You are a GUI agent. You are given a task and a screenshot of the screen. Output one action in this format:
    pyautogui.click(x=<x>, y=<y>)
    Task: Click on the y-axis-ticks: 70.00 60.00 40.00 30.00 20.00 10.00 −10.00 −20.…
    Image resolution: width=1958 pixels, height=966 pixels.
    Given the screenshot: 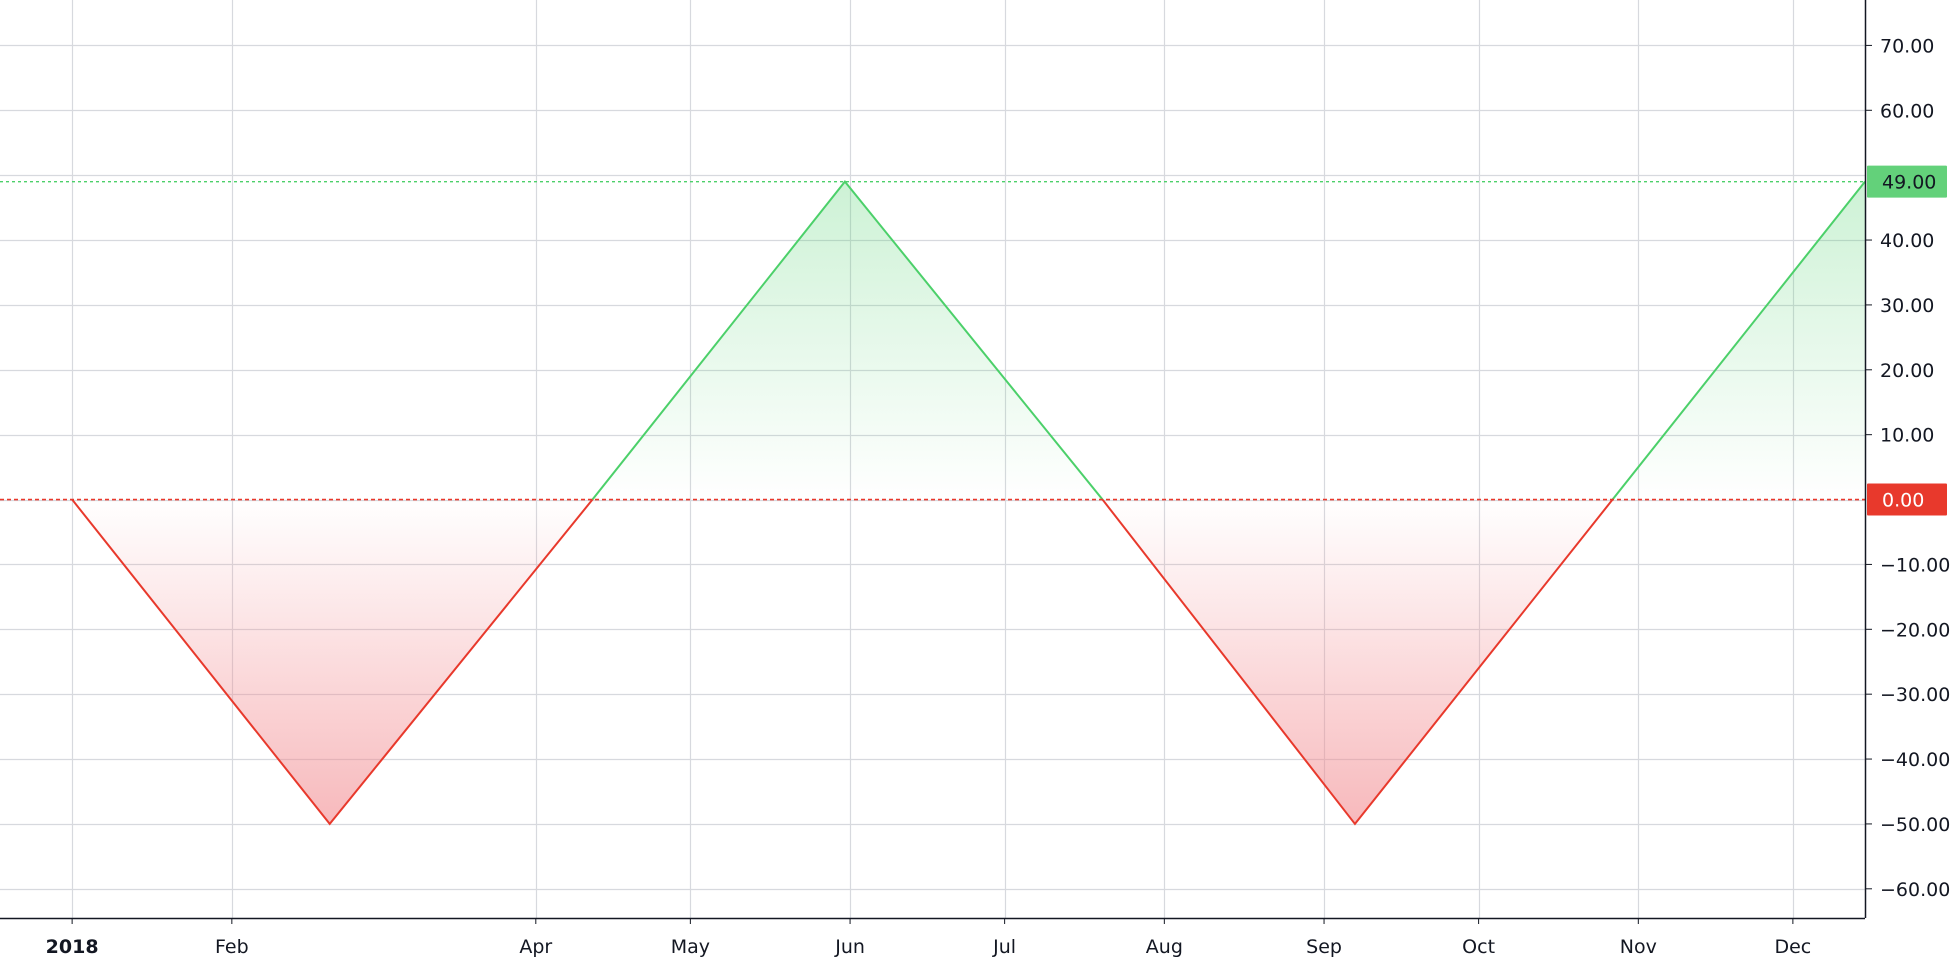 What is the action you would take?
    pyautogui.click(x=1907, y=468)
    